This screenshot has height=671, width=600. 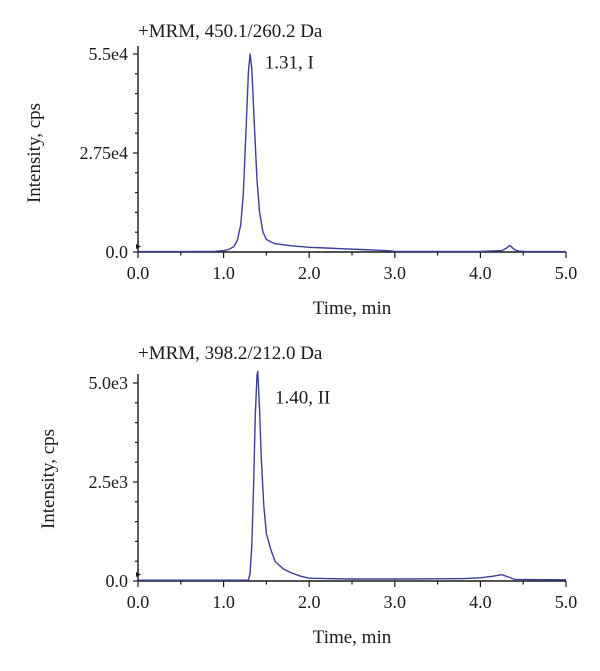 I want to click on chart-2-origin-marker, so click(x=138, y=574).